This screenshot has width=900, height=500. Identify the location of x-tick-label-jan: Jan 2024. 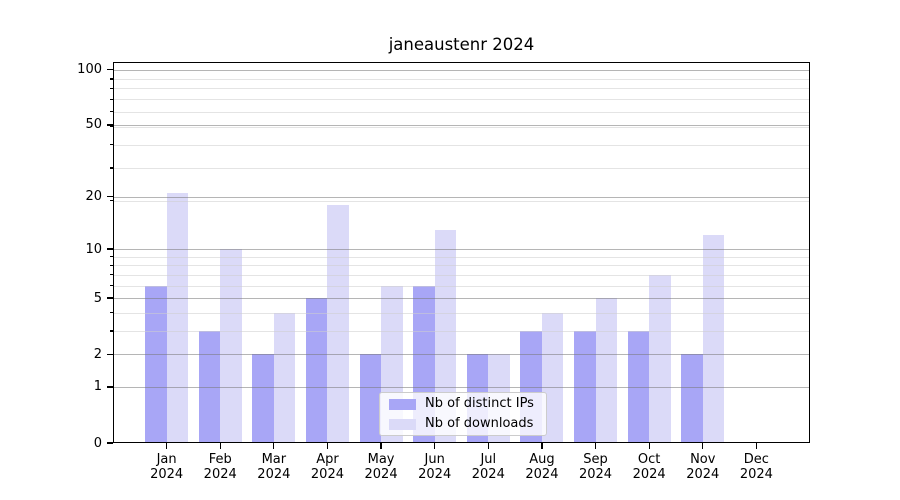
(167, 467).